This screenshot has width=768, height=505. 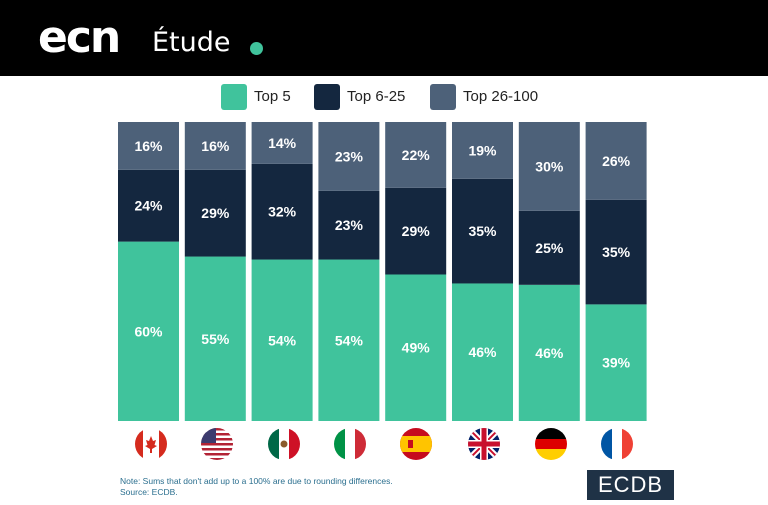 What do you see at coordinates (151, 444) in the screenshot?
I see `flag-canada-icon` at bounding box center [151, 444].